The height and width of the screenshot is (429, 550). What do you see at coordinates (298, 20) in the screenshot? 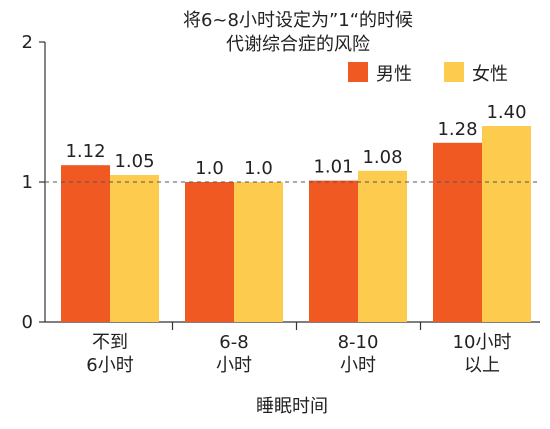
I see `chart-title-line-1: 将6~8小时设定为”1“的时候` at bounding box center [298, 20].